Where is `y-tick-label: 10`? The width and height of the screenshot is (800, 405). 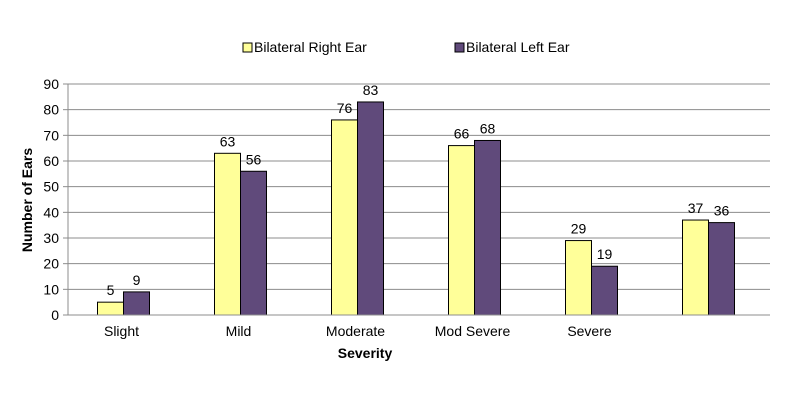 y-tick-label: 10 is located at coordinates (51, 289).